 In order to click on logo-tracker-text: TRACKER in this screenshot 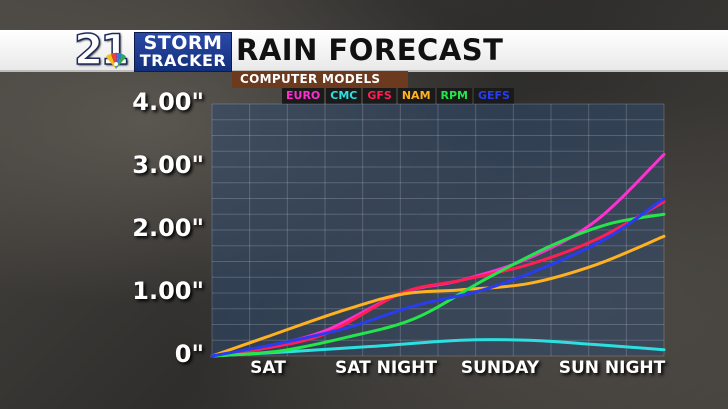, I will do `click(183, 60)`.